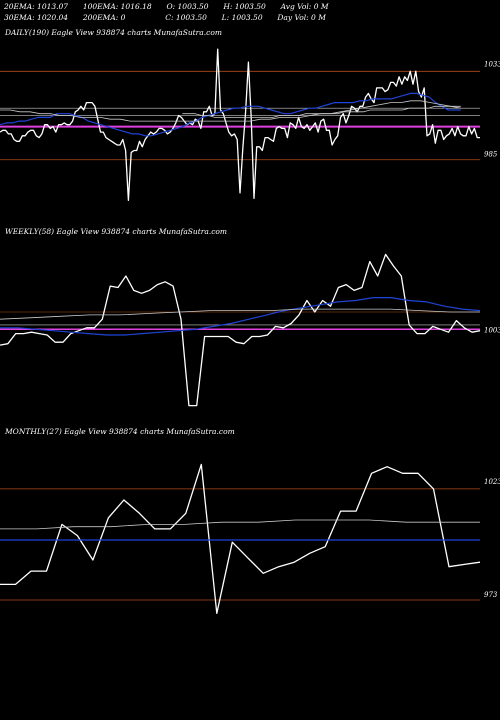 This screenshot has width=500, height=720. I want to click on low-value: 1003.50, so click(247, 17).